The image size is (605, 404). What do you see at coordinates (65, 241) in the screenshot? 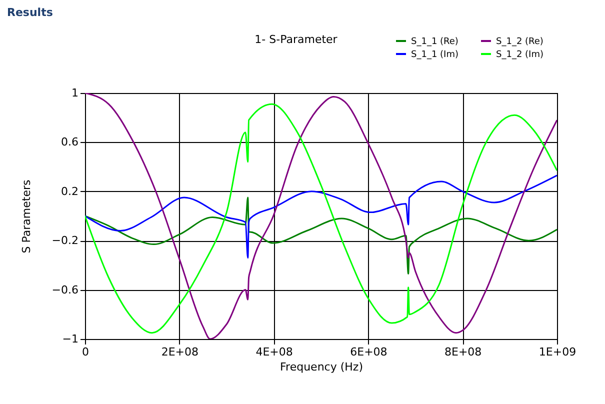
I see `y-tick-label: −0.2` at bounding box center [65, 241].